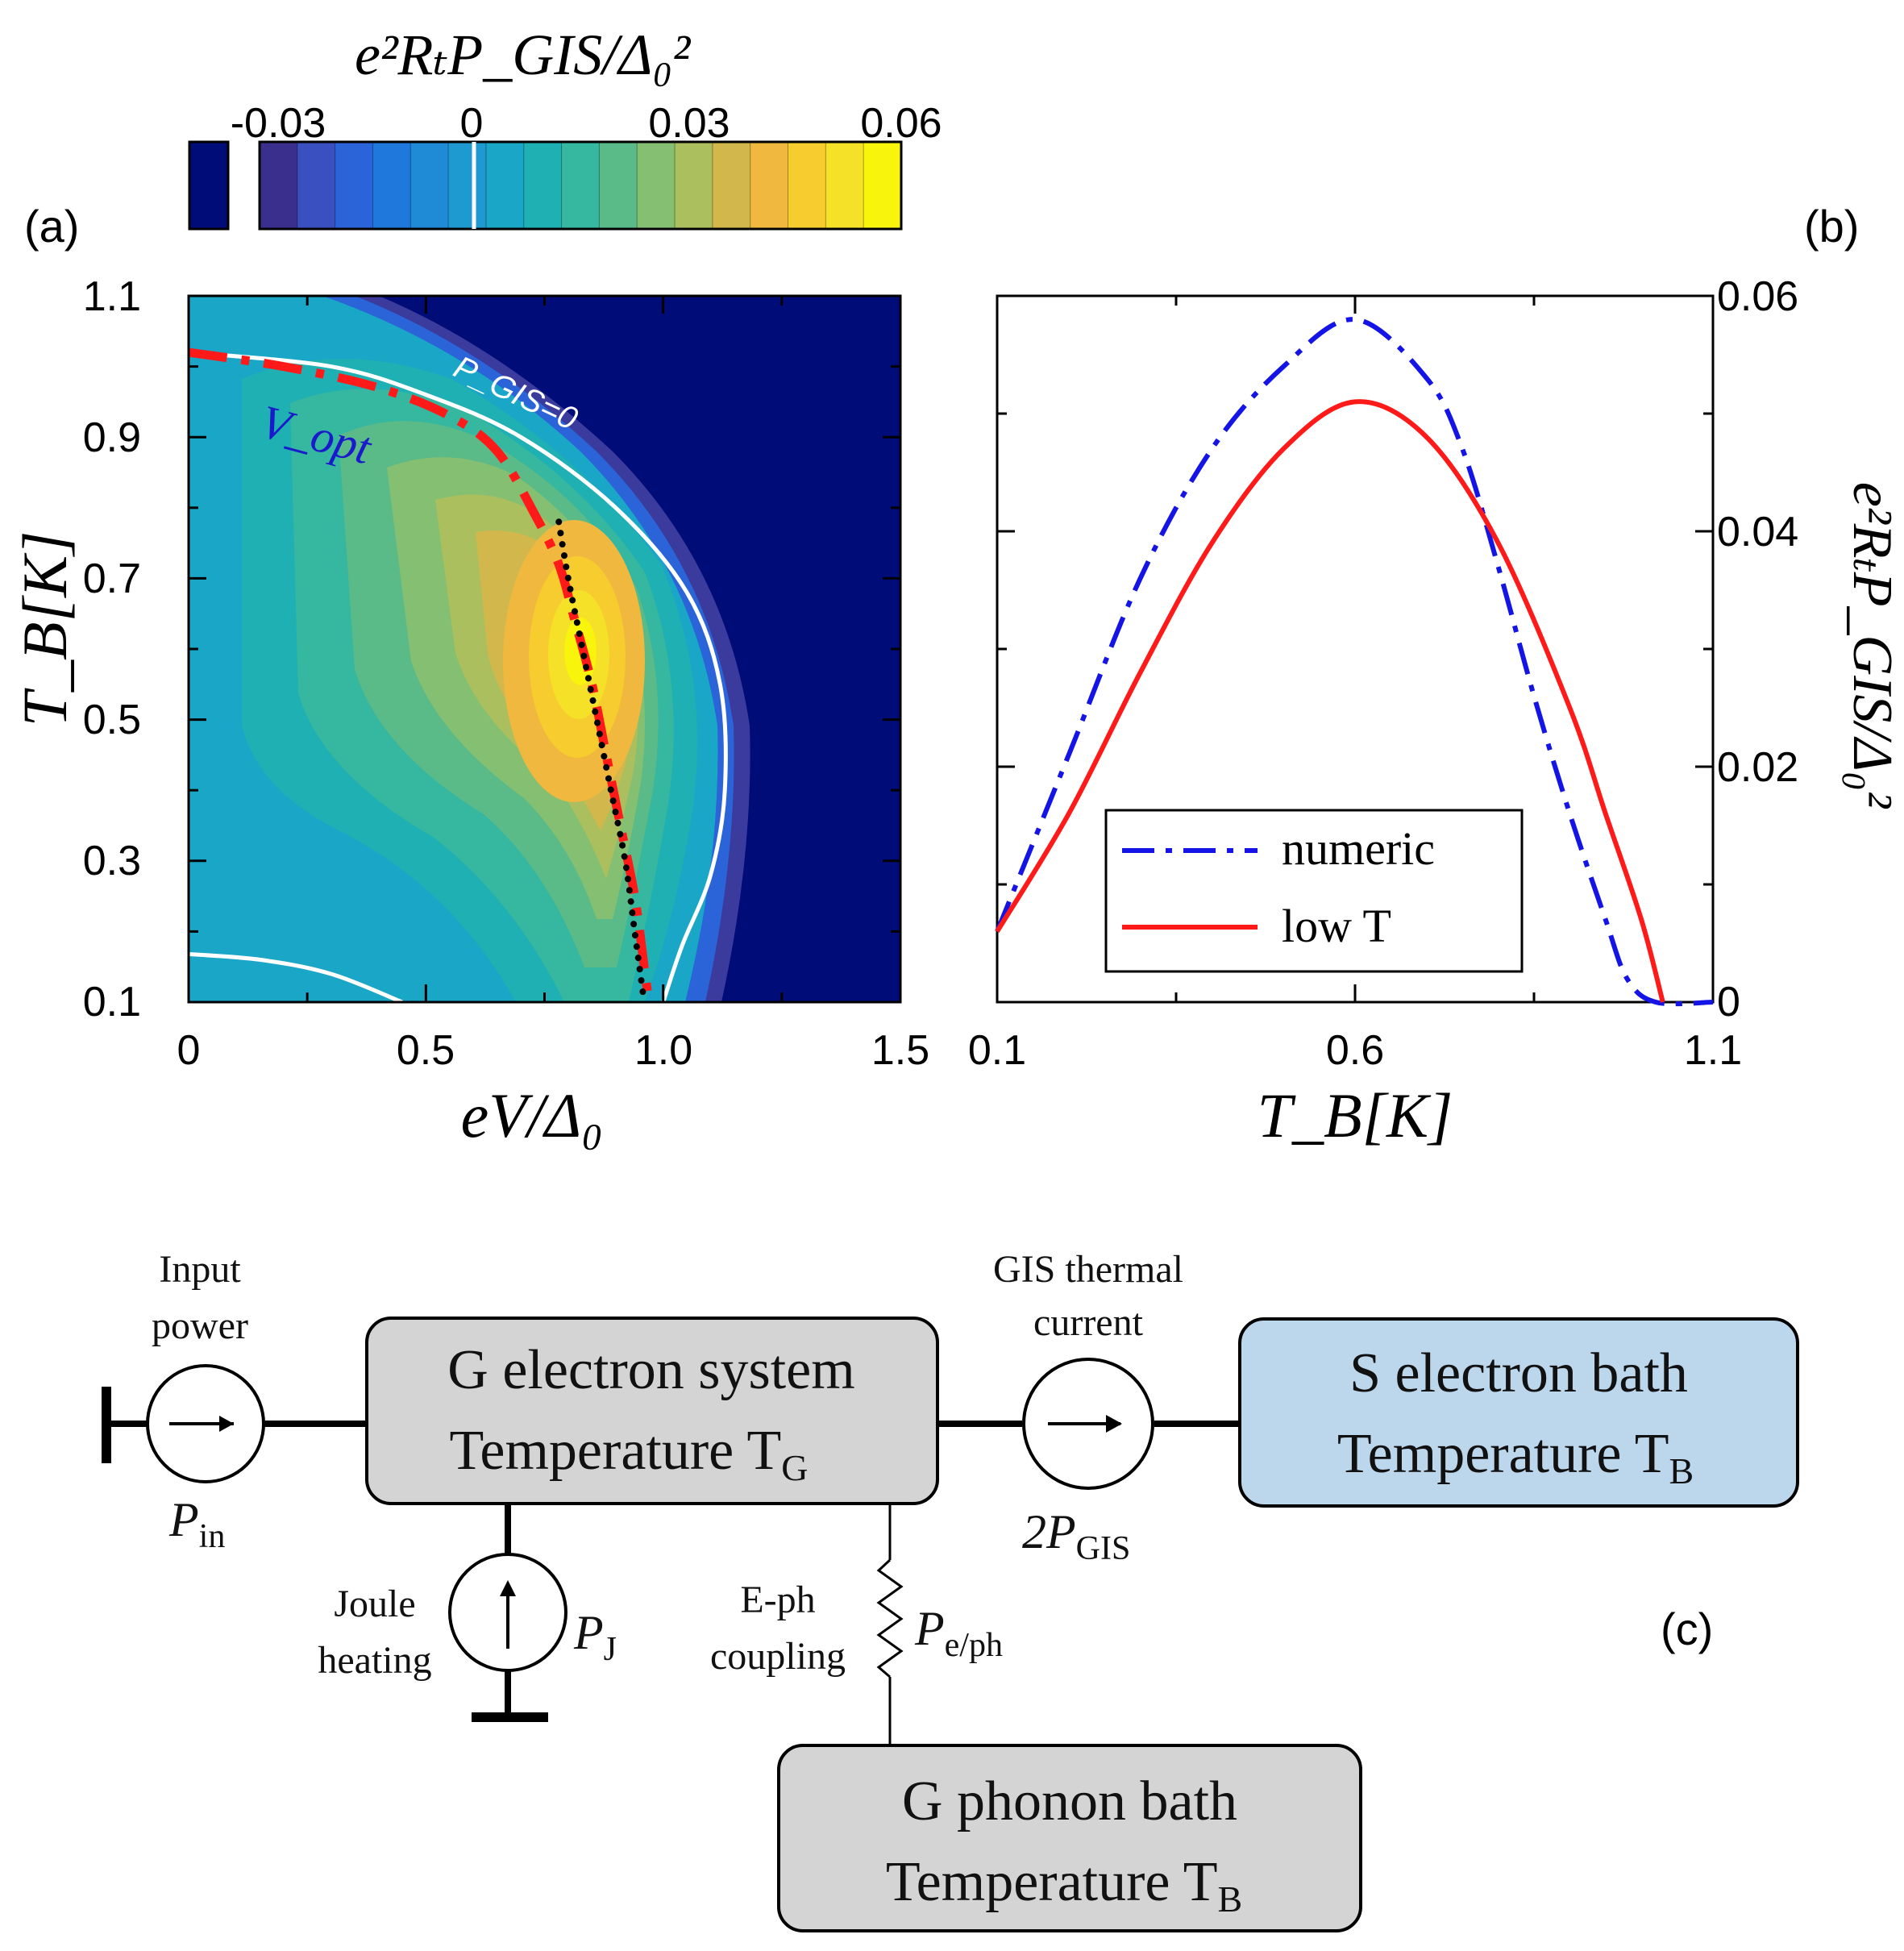  I want to click on x-tick-label: 1.0, so click(663, 1050).